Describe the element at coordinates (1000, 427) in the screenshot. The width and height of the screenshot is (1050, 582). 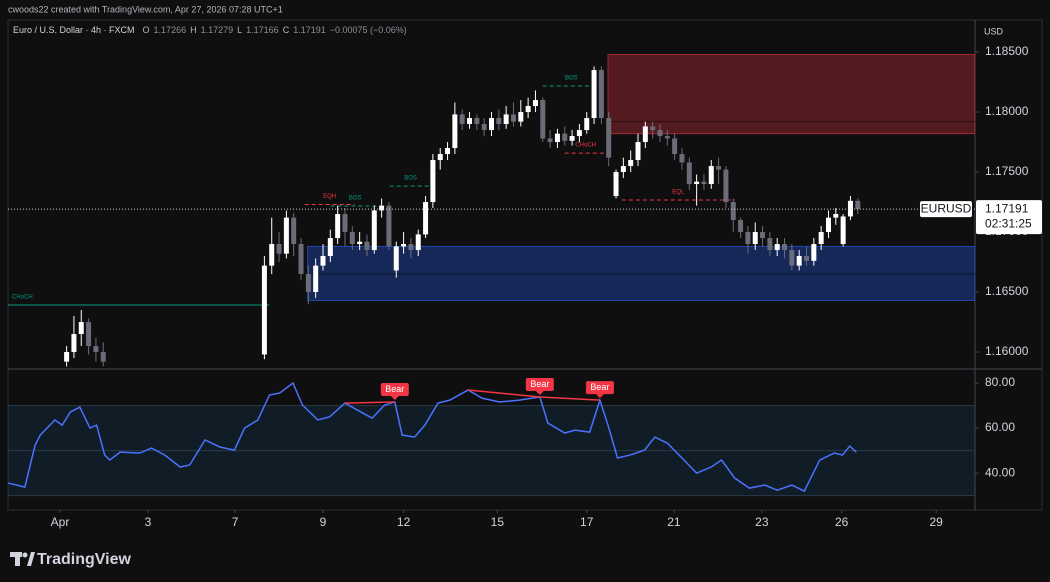
I see `osc-y-tick-label: 60.00` at that location.